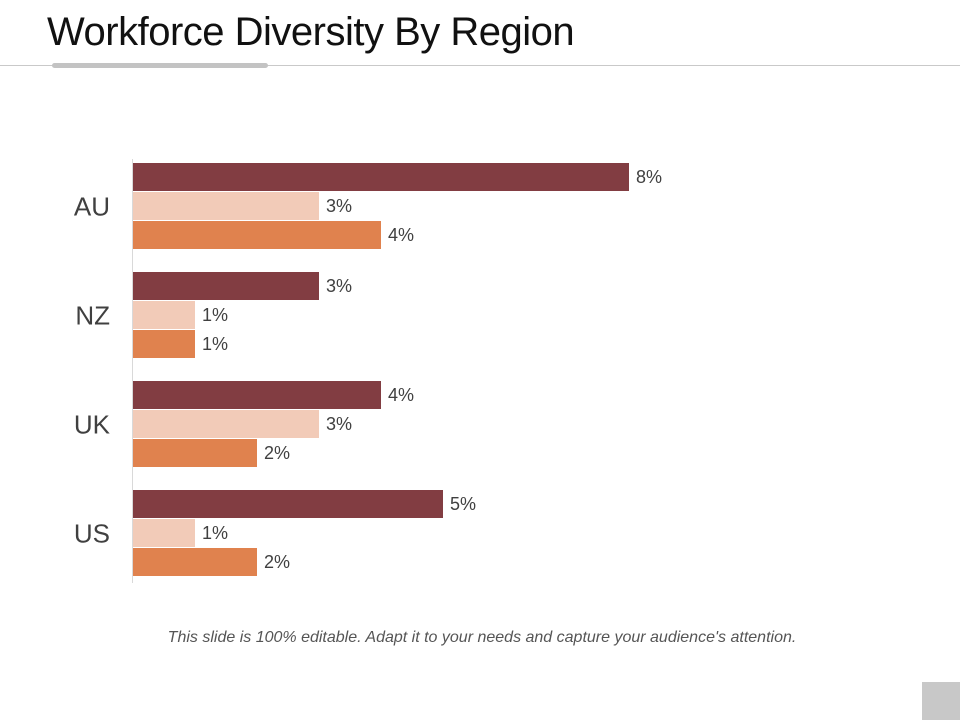 This screenshot has width=960, height=720. What do you see at coordinates (339, 424) in the screenshot?
I see `data-label-uk-series-2: 3%` at bounding box center [339, 424].